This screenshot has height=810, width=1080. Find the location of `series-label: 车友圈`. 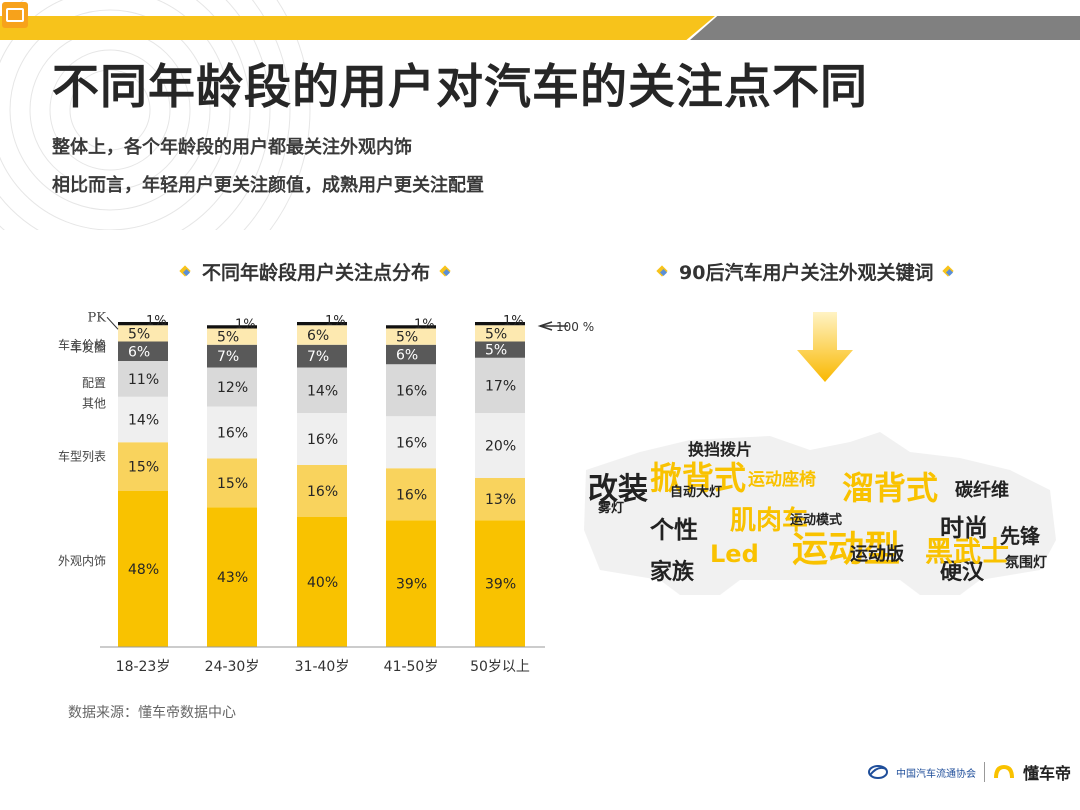

series-label: 车友圈 is located at coordinates (88, 347).